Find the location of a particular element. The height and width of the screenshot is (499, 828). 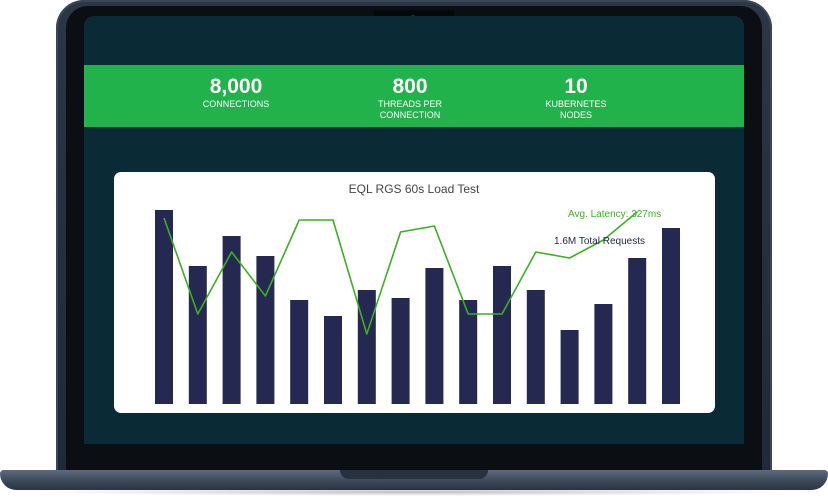

requests-annotation: 1.6M Total Requests is located at coordinates (599, 241).